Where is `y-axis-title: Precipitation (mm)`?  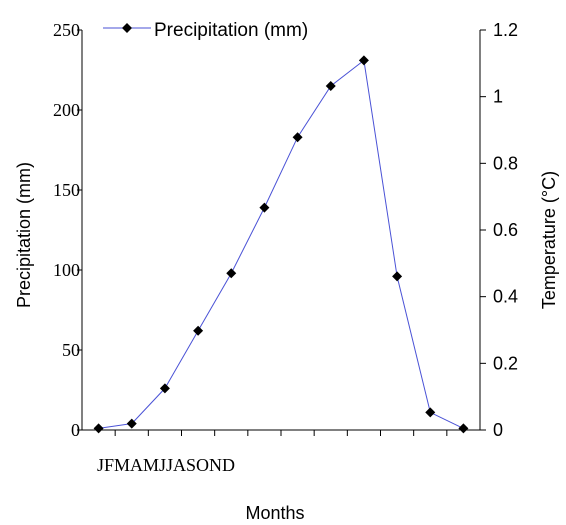
y-axis-title: Precipitation (mm) is located at coordinates (24, 235).